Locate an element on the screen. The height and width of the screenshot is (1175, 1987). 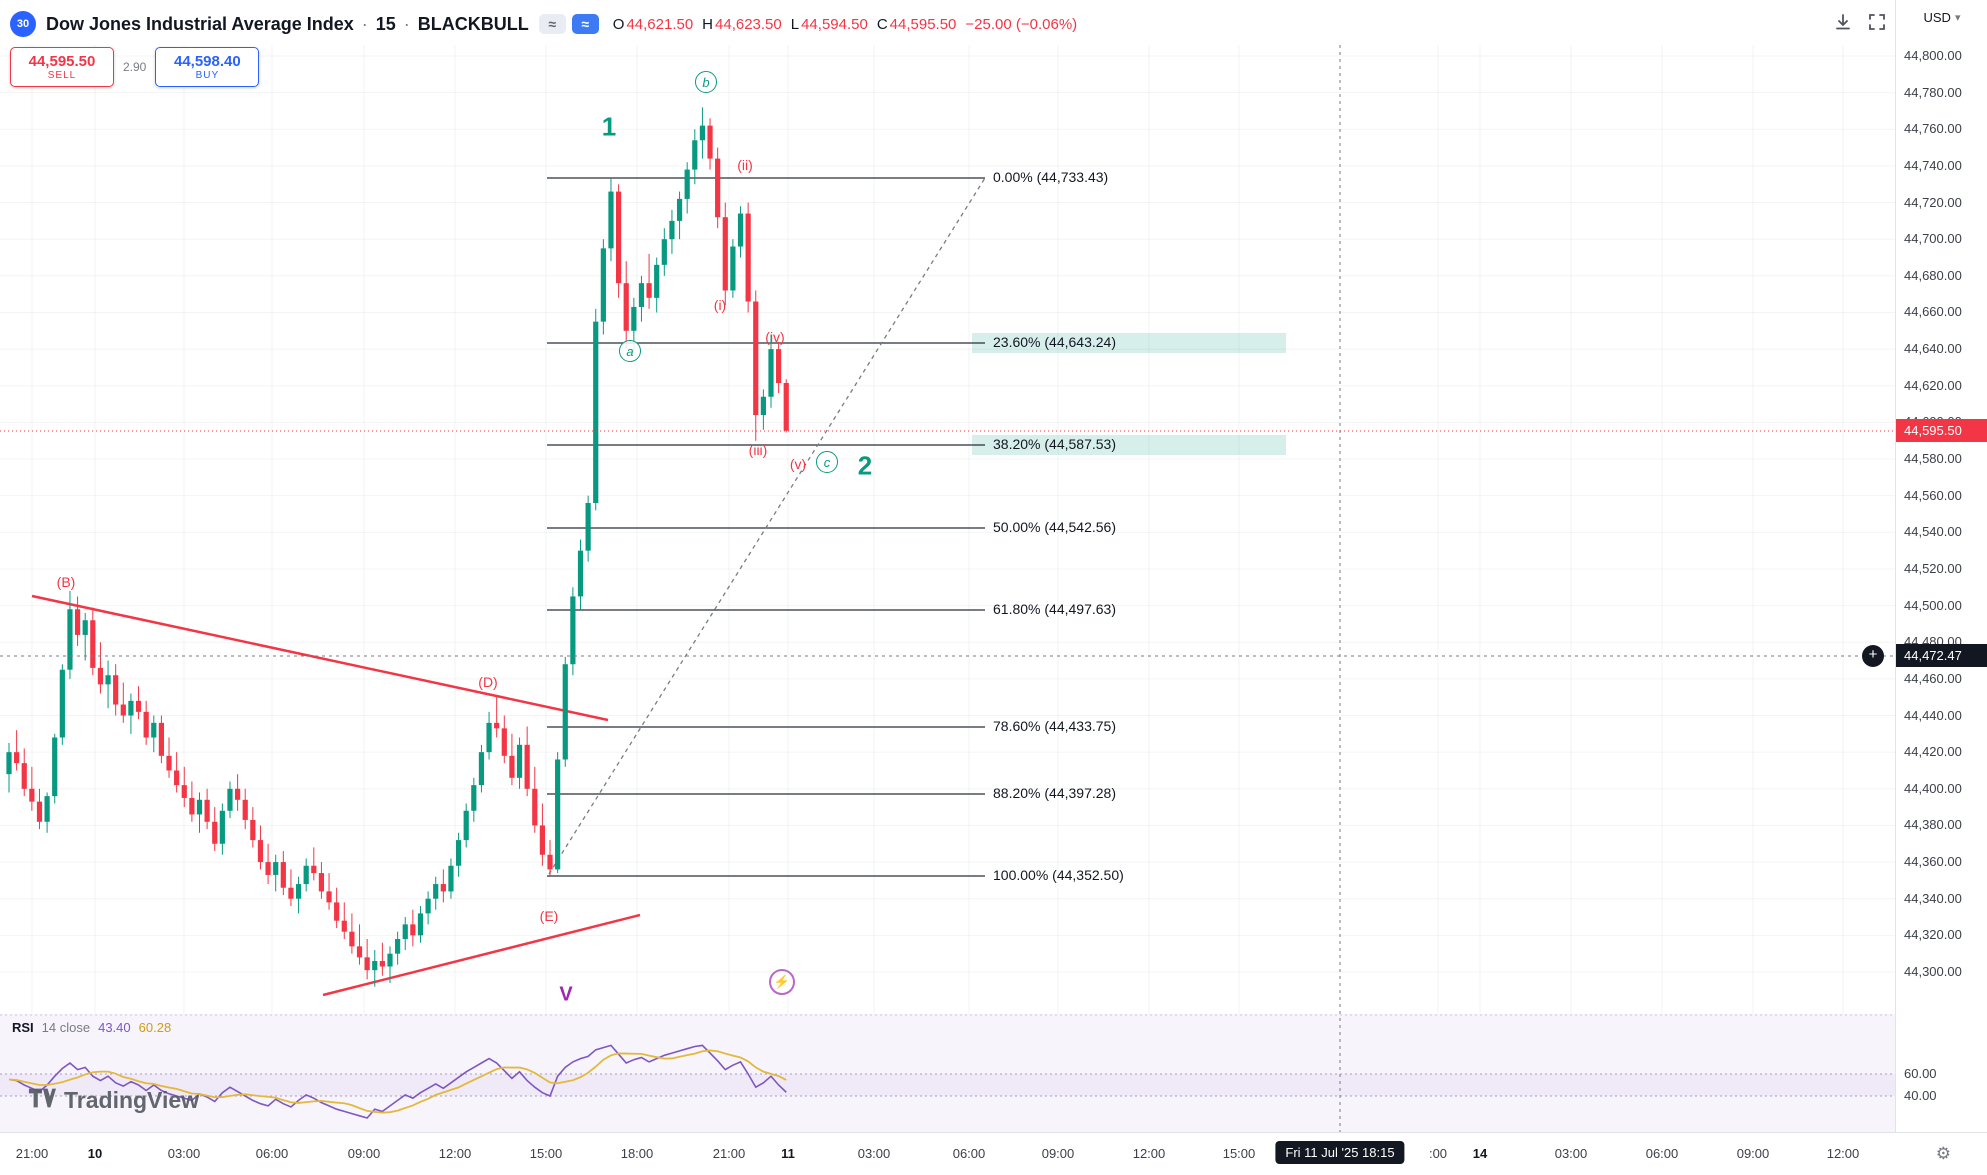
wave-label-E: (E) is located at coordinates (549, 916).